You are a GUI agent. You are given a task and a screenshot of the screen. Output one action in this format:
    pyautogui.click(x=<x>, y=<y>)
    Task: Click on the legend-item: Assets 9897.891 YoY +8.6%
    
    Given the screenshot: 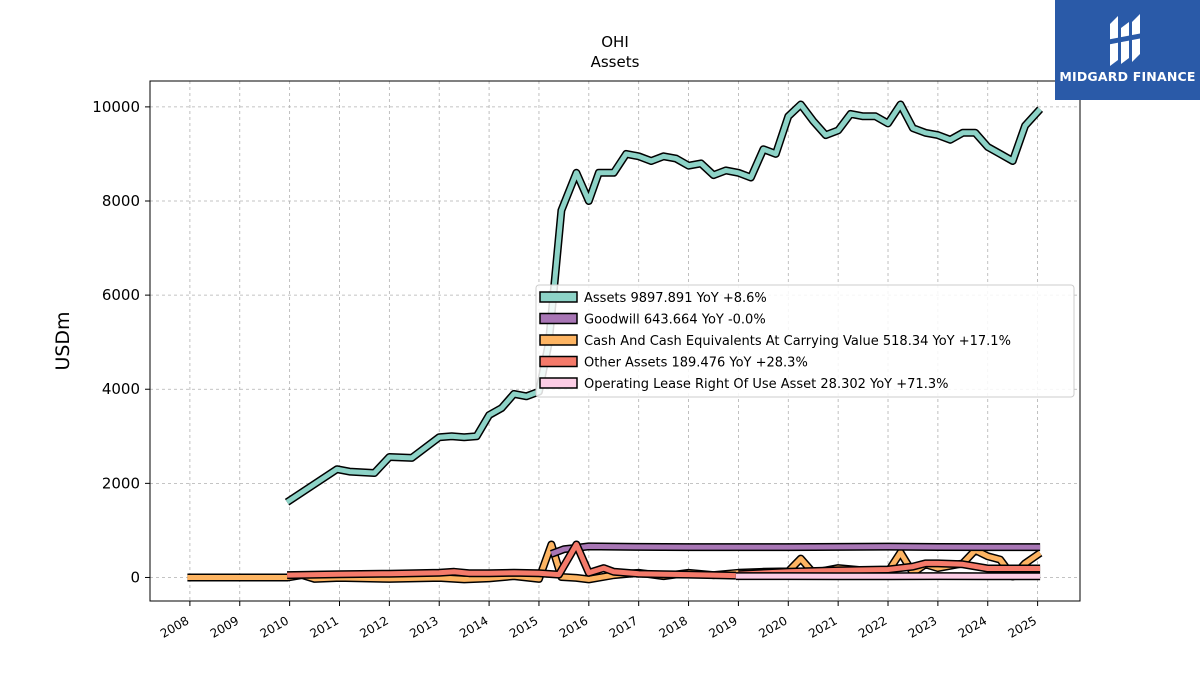 What is the action you would take?
    pyautogui.click(x=653, y=298)
    